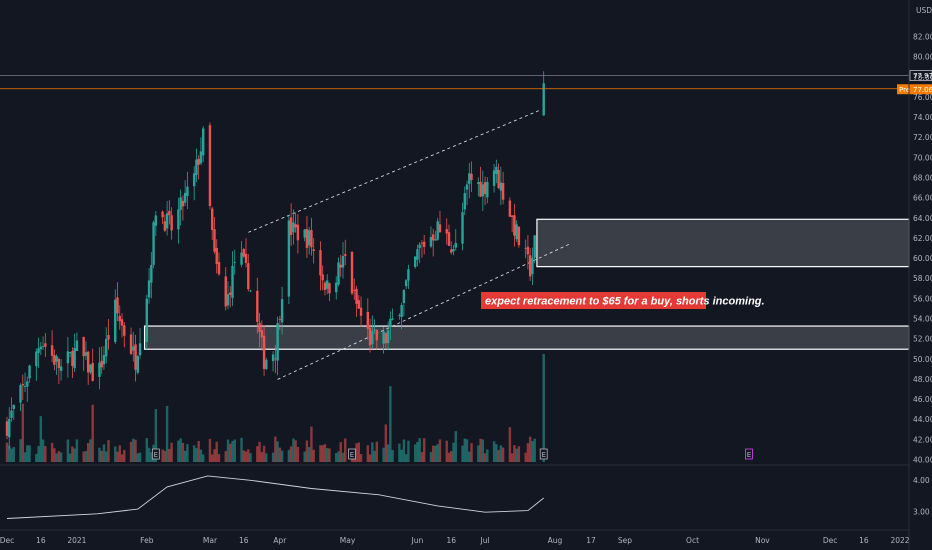 The height and width of the screenshot is (550, 932). I want to click on price-tick-label: 64.00, so click(922, 218).